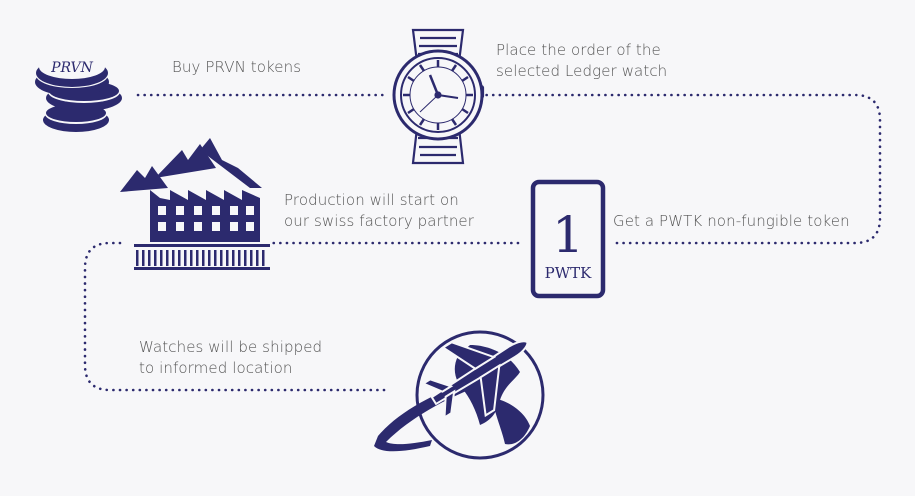 Image resolution: width=915 pixels, height=496 pixels. I want to click on coin-stack-icon: PRVN, so click(78, 93).